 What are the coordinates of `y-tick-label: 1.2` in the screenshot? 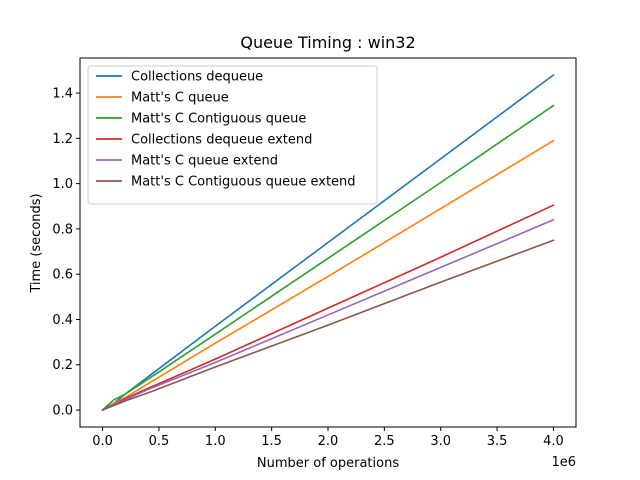 It's located at (62, 139).